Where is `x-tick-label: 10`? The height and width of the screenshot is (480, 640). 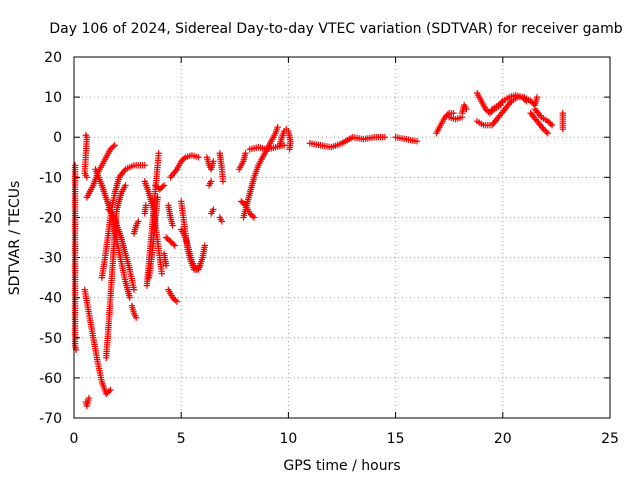 x-tick-label: 10 is located at coordinates (288, 439).